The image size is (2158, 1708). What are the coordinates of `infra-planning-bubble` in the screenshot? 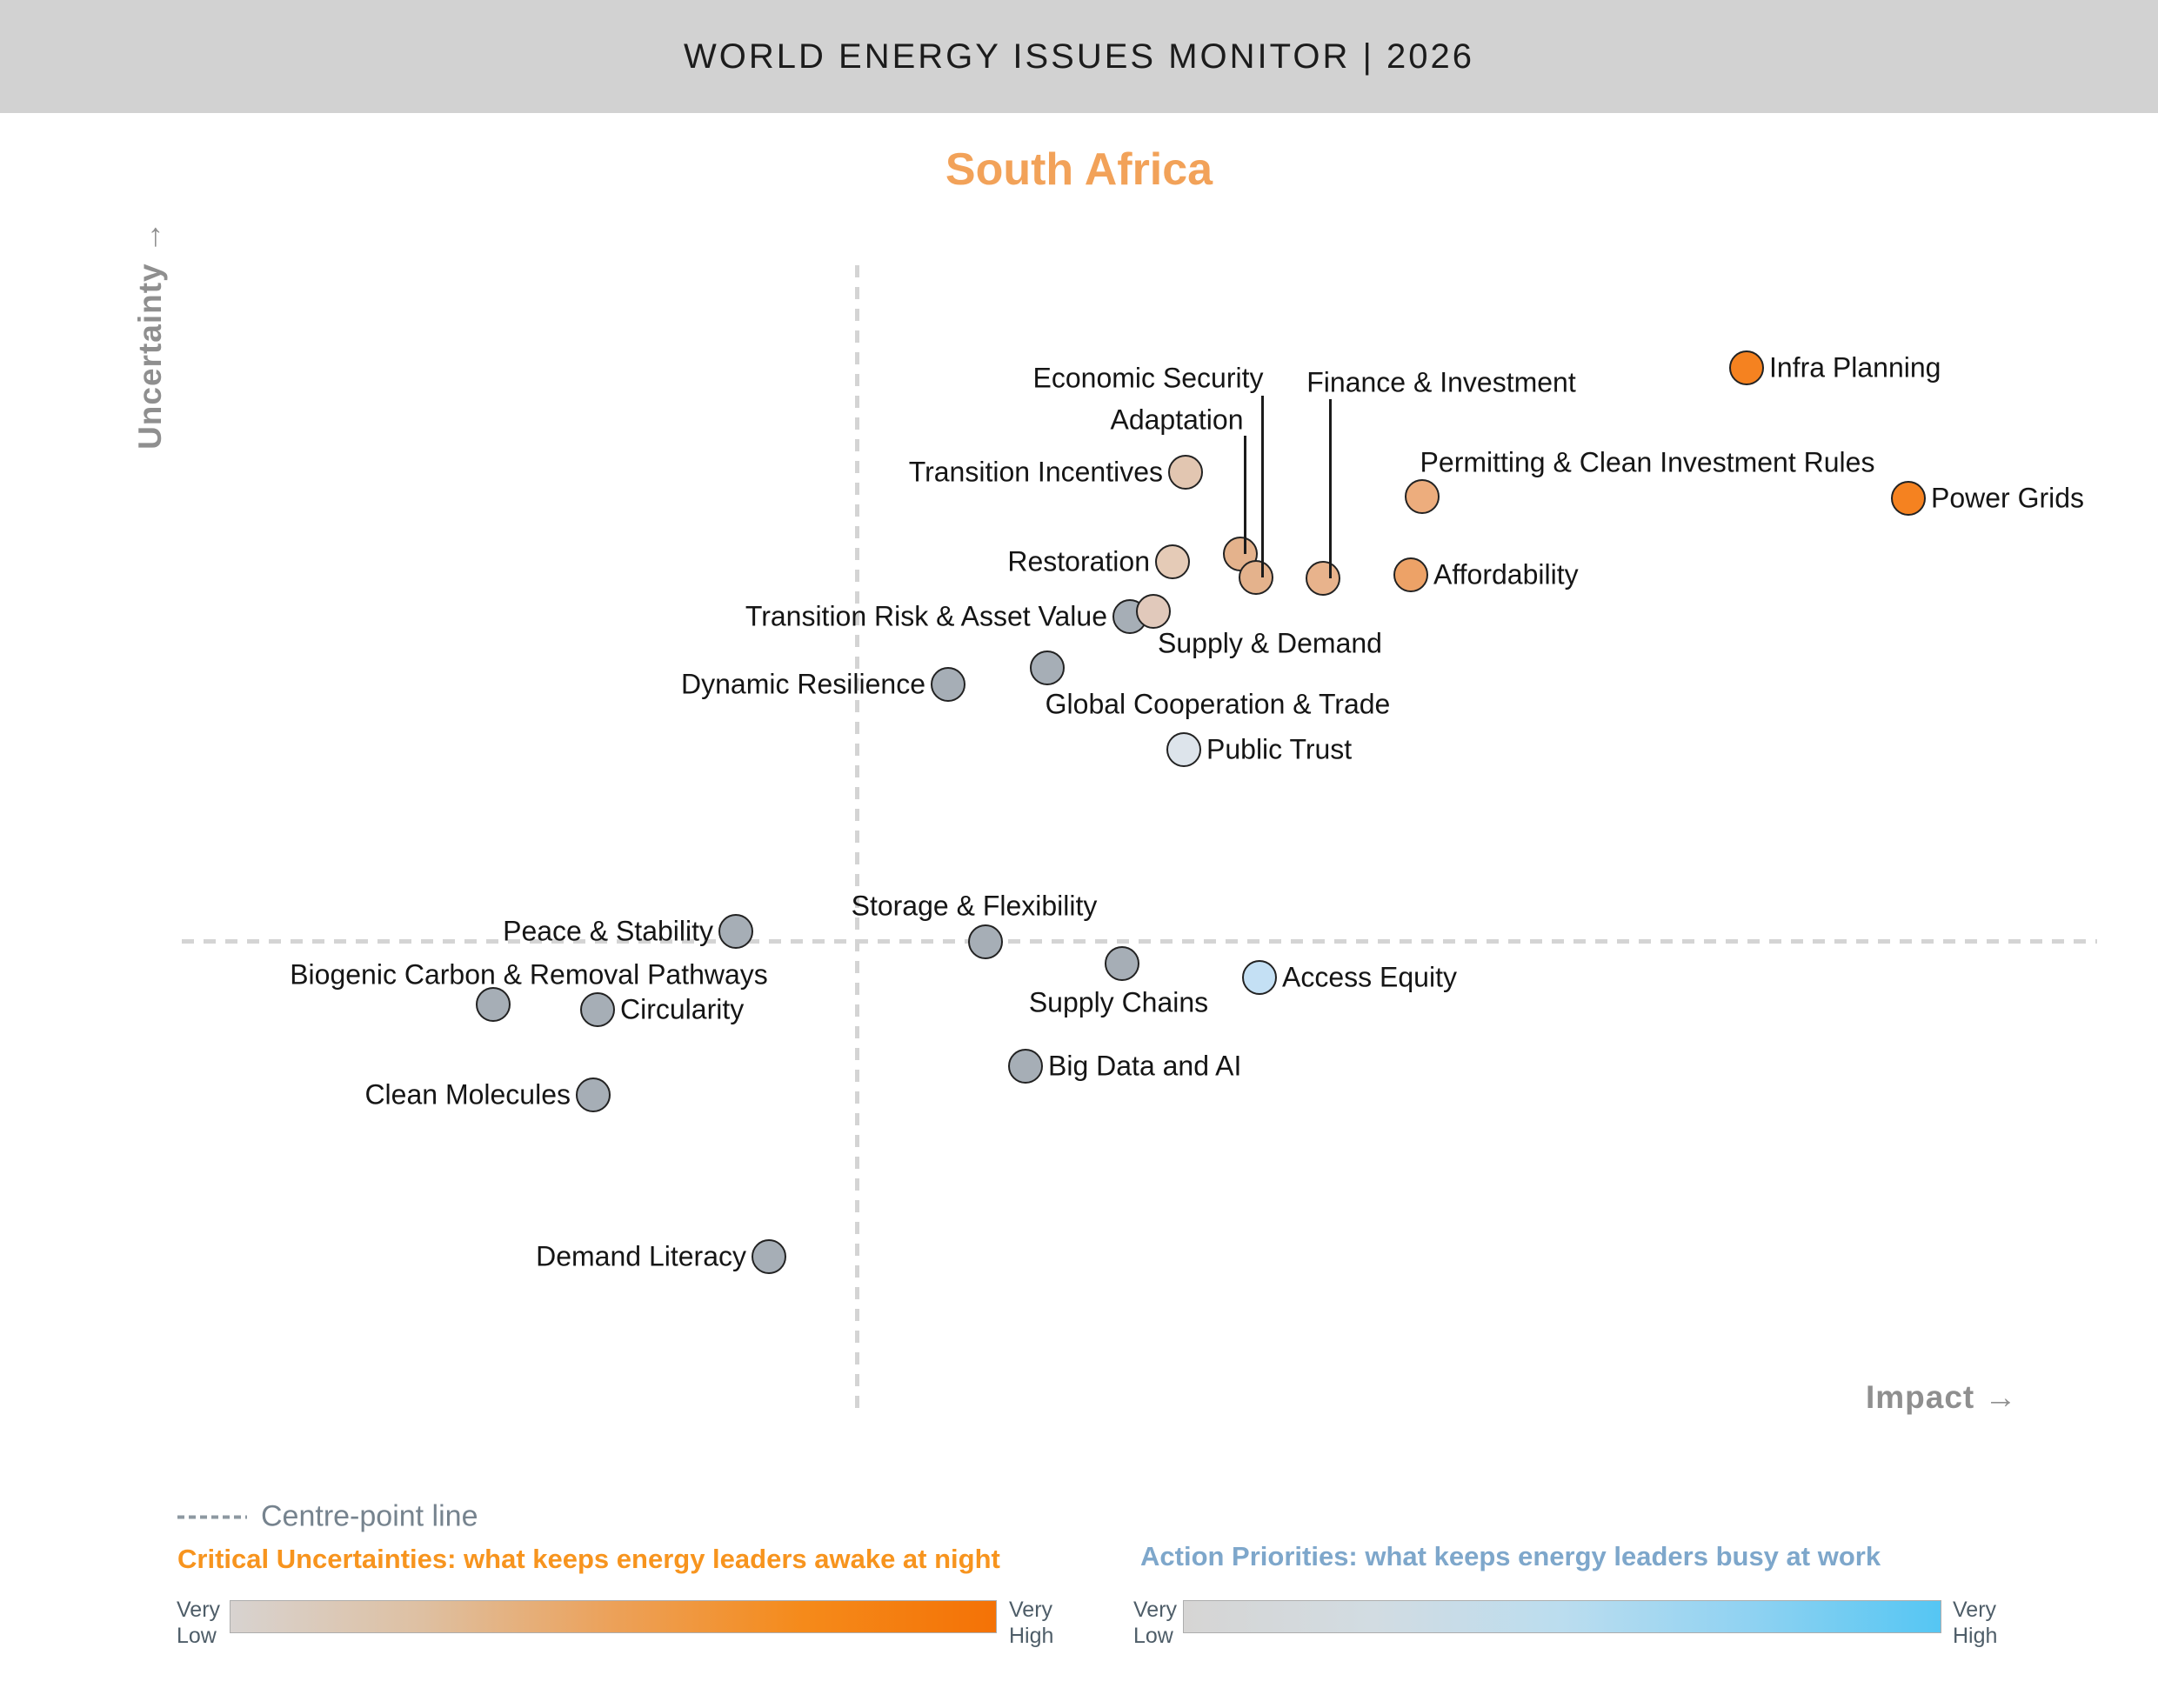 It's located at (1746, 367).